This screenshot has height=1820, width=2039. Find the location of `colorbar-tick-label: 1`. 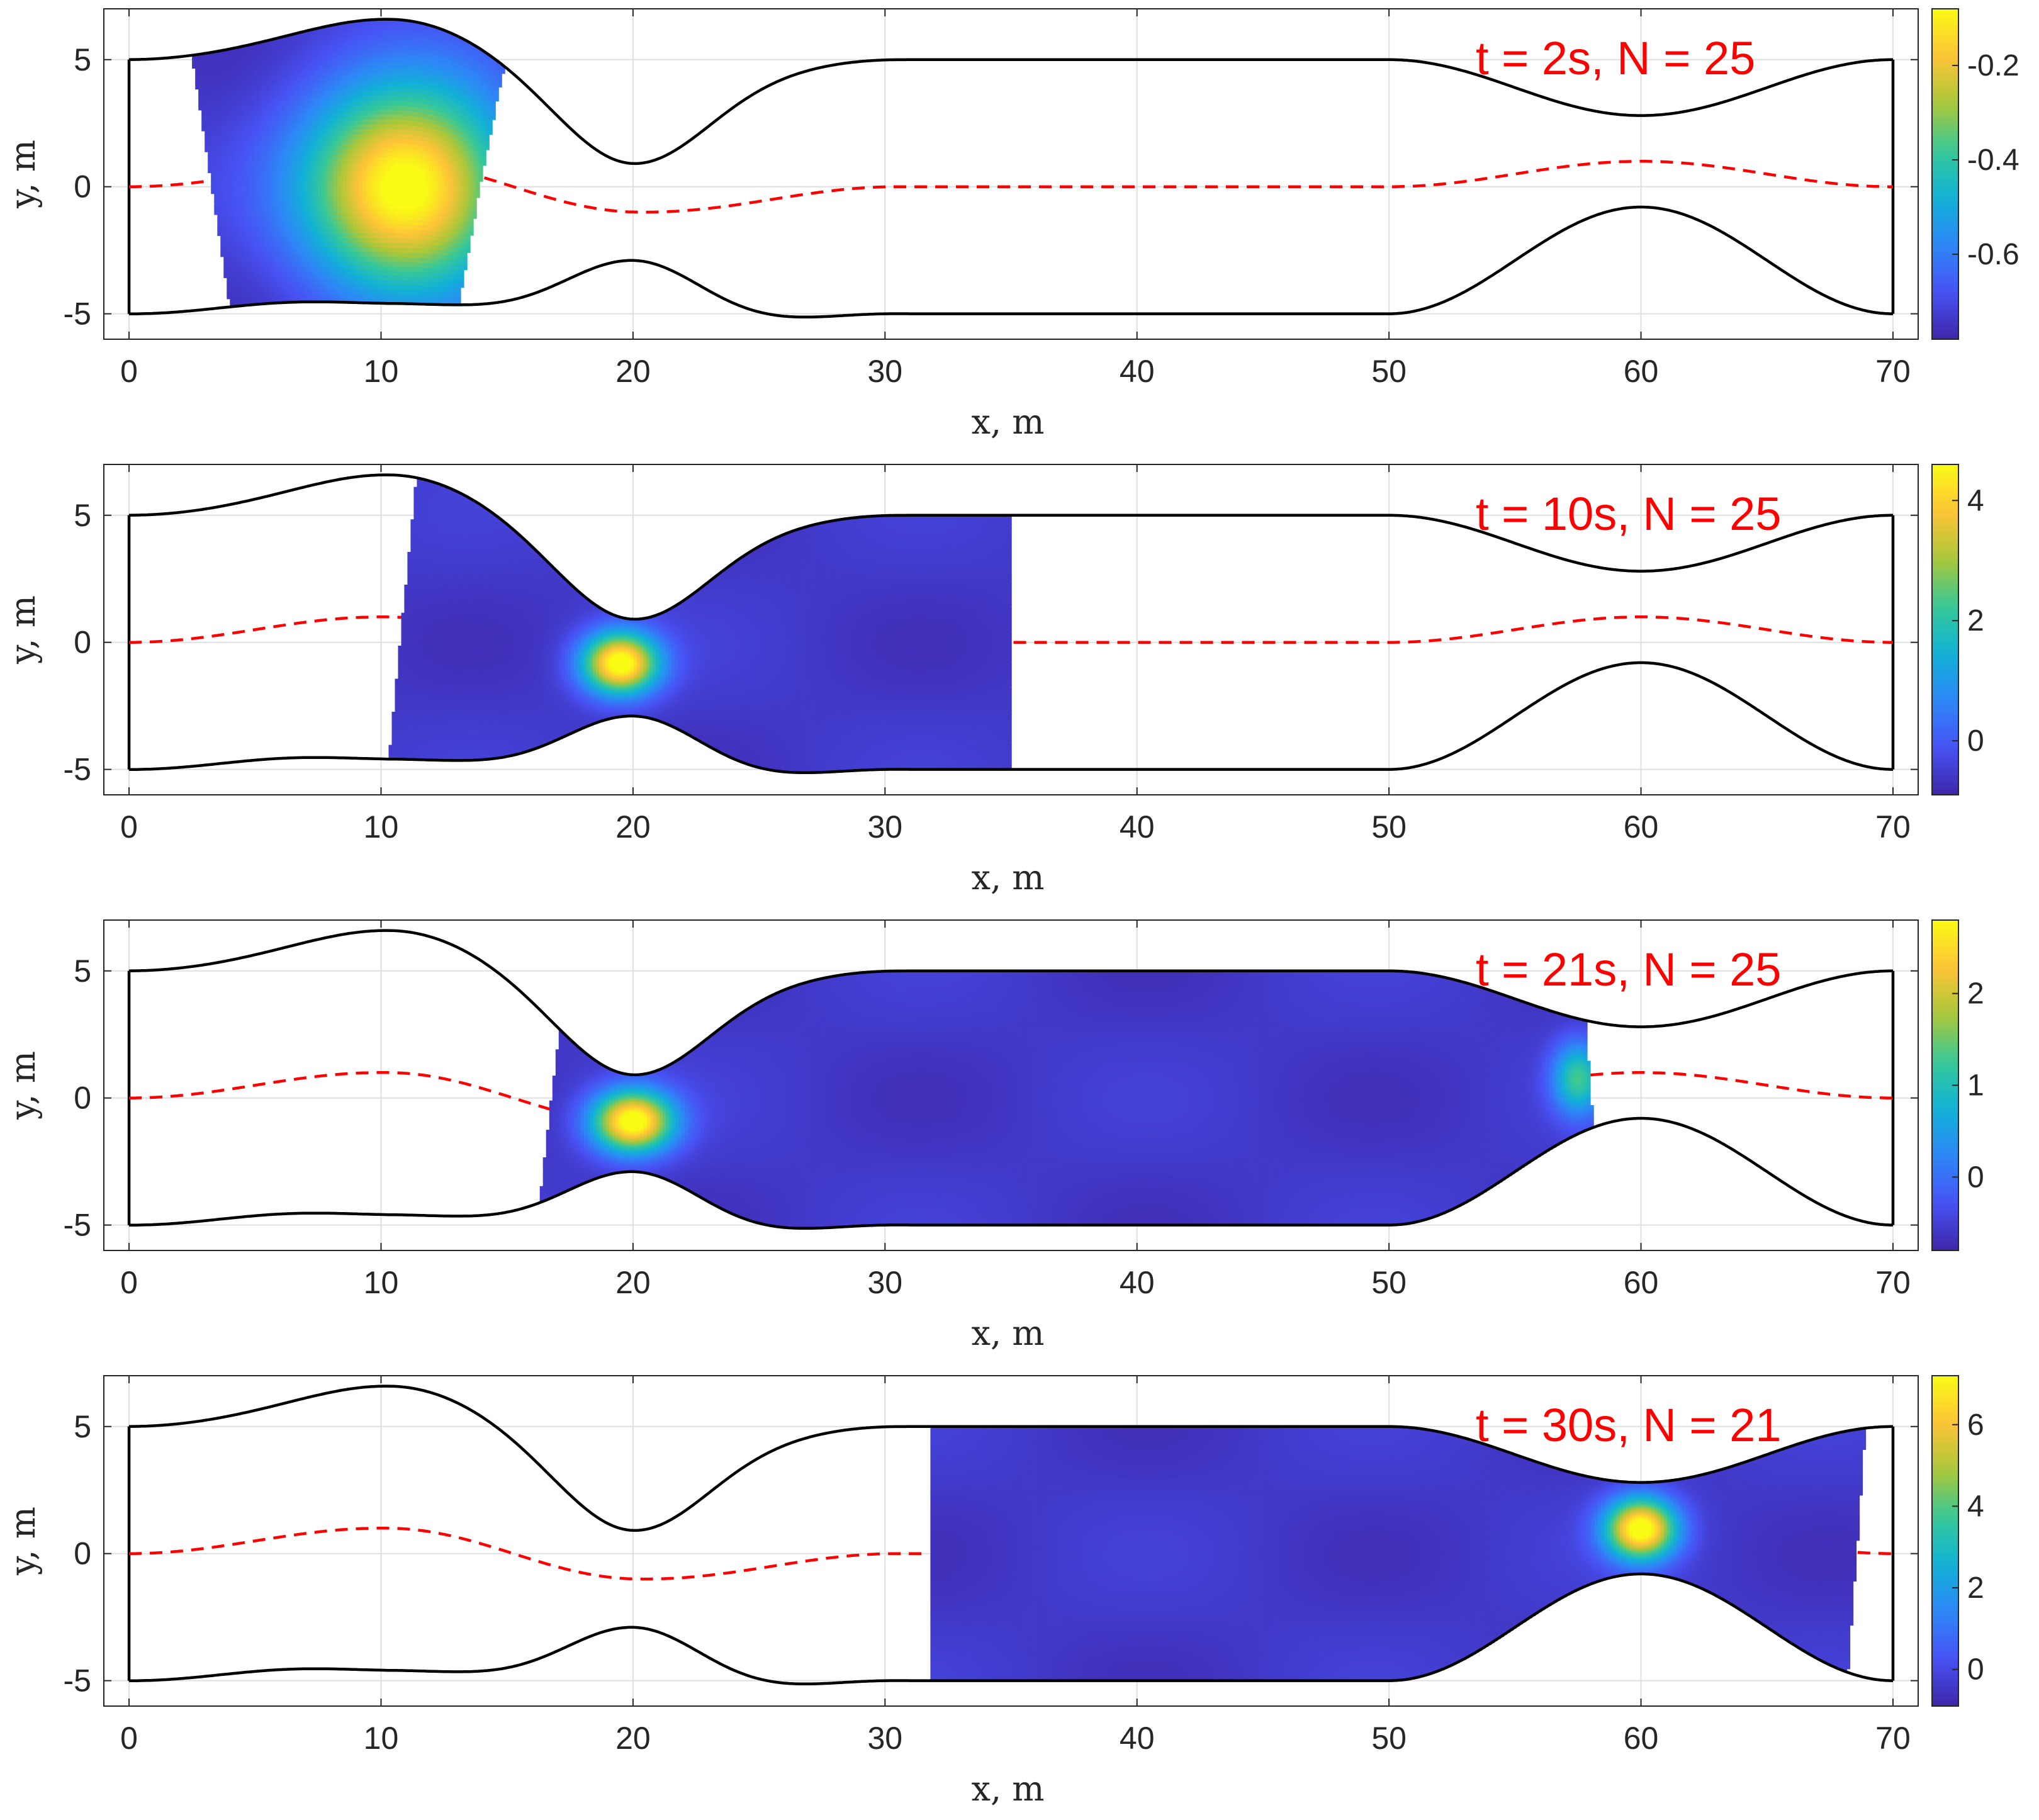

colorbar-tick-label: 1 is located at coordinates (1975, 1086).